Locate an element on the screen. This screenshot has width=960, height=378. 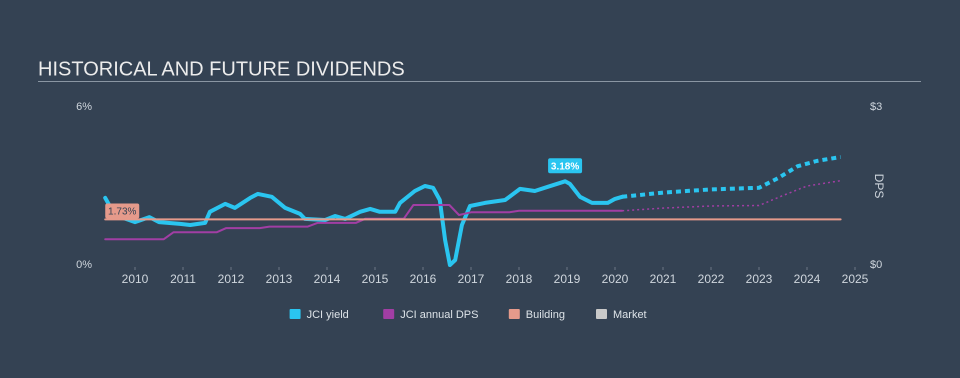
x-tick-label: 2014 is located at coordinates (327, 279).